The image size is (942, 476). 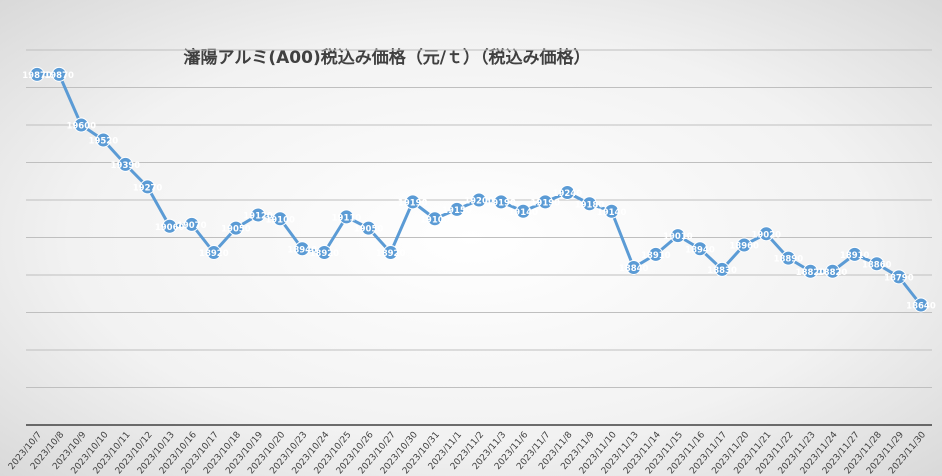 I want to click on data-label: 18860, so click(x=877, y=265).